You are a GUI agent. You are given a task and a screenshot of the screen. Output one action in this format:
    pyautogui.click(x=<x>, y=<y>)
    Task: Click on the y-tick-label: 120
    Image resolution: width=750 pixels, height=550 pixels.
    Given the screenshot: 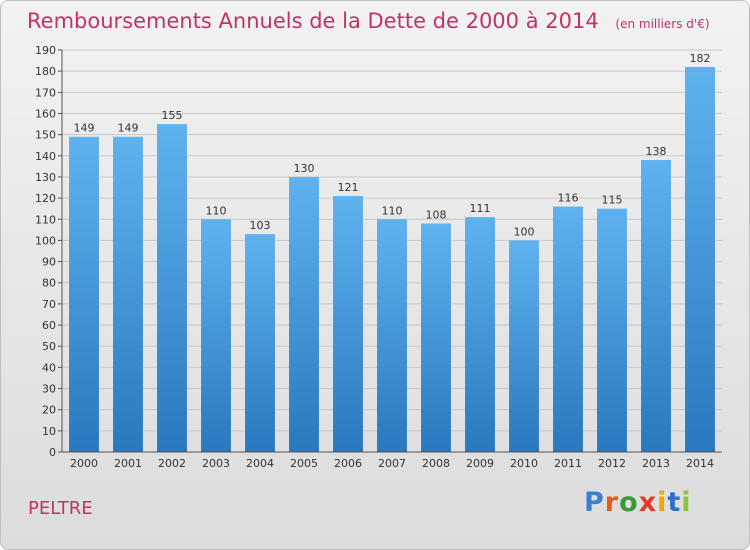 What is the action you would take?
    pyautogui.click(x=45, y=198)
    